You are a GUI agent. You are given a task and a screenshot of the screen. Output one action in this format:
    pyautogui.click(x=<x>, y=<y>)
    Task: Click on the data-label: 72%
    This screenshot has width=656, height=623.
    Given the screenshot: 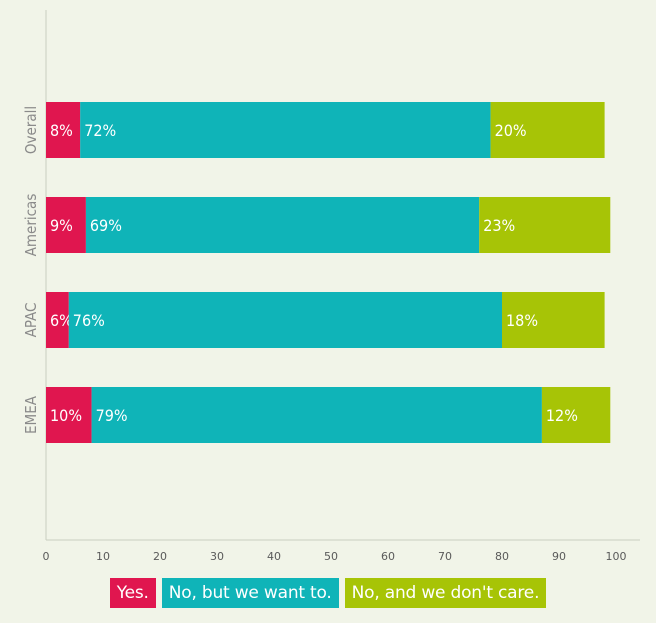 What is the action you would take?
    pyautogui.click(x=100, y=130)
    